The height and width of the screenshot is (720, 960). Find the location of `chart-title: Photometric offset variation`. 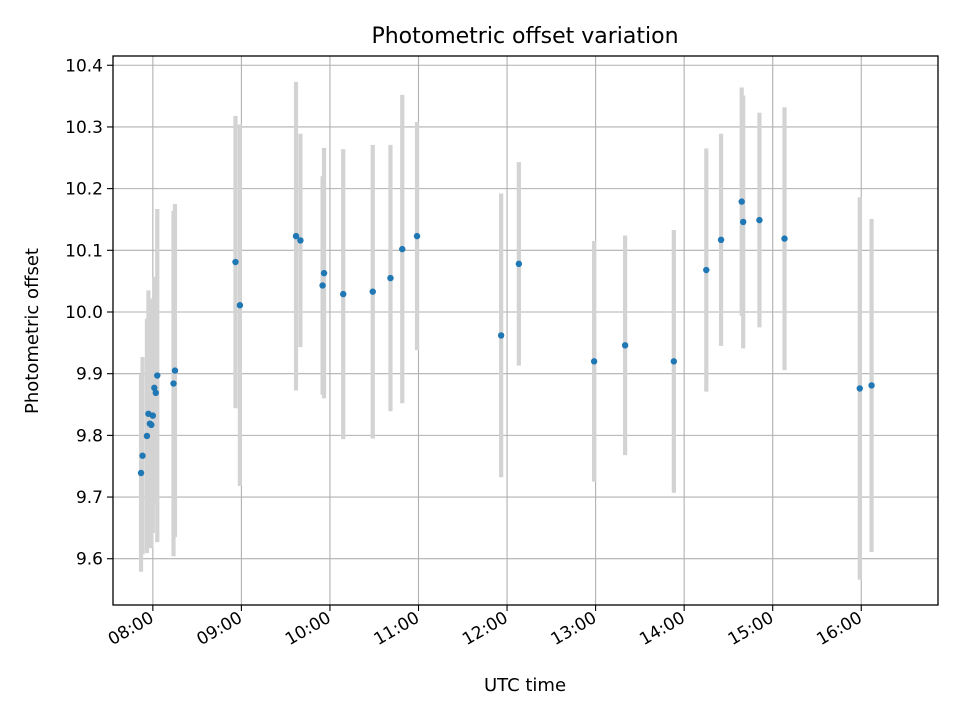

chart-title: Photometric offset variation is located at coordinates (524, 36).